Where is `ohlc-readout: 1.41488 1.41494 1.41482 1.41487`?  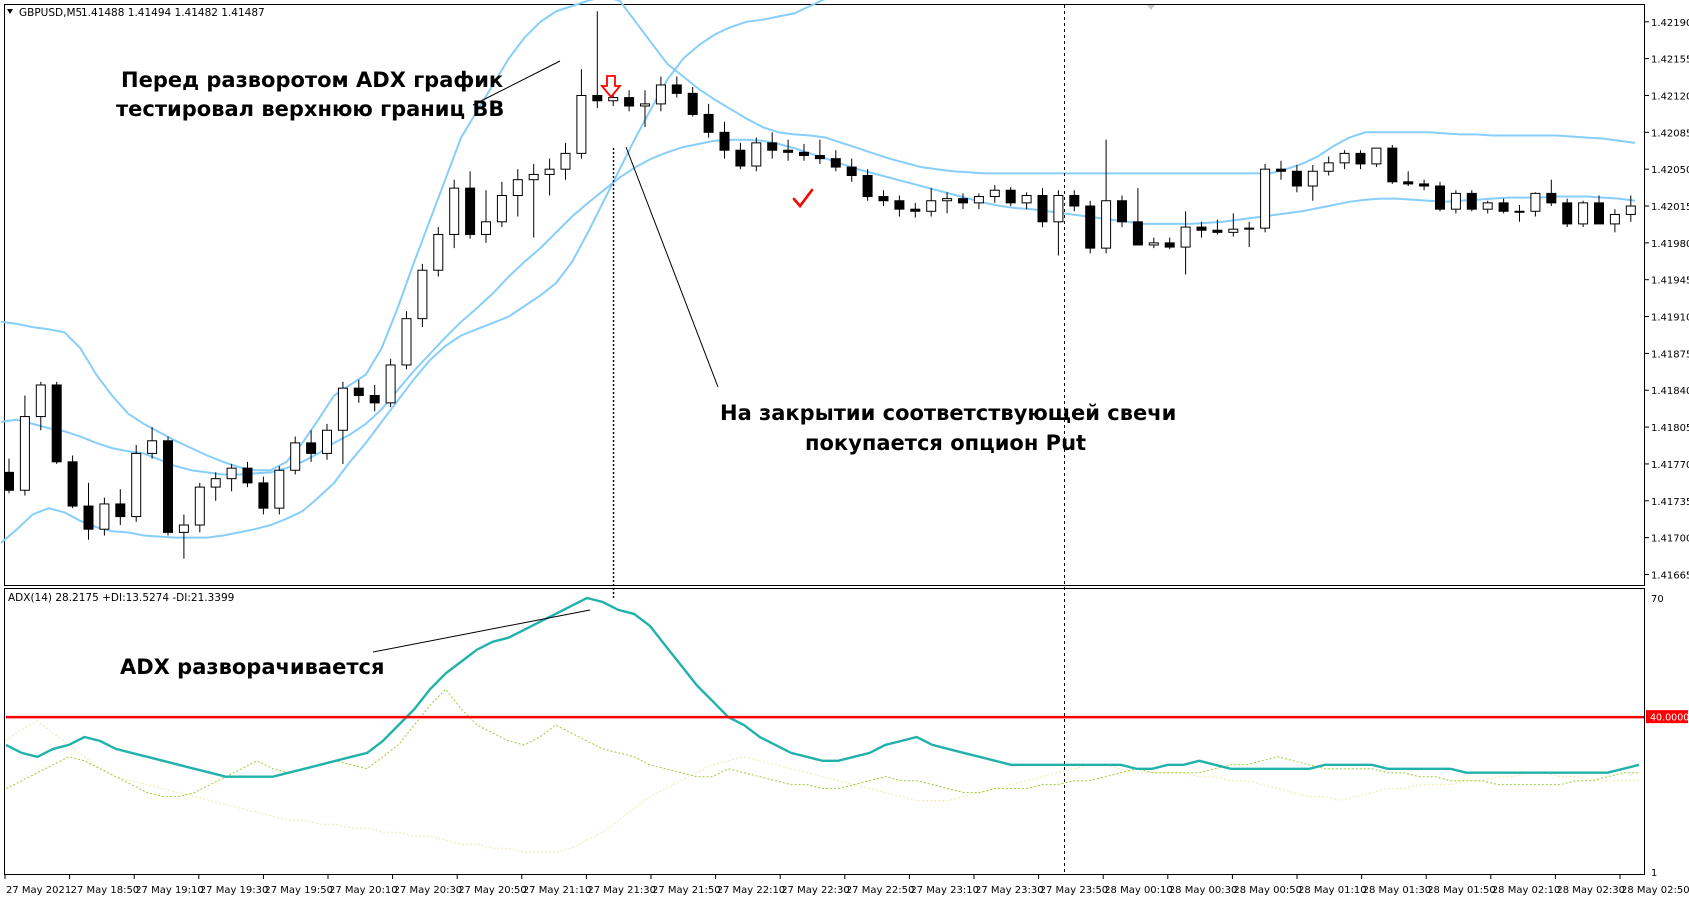
ohlc-readout: 1.41488 1.41494 1.41482 1.41487 is located at coordinates (173, 13).